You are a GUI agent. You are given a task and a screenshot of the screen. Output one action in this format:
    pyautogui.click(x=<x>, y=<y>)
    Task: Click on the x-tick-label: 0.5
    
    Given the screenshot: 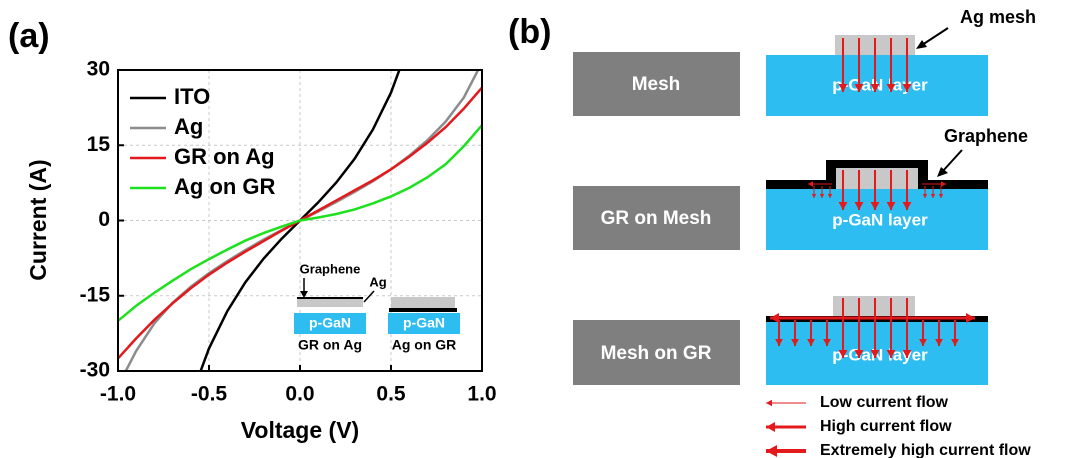 What is the action you would take?
    pyautogui.click(x=391, y=394)
    